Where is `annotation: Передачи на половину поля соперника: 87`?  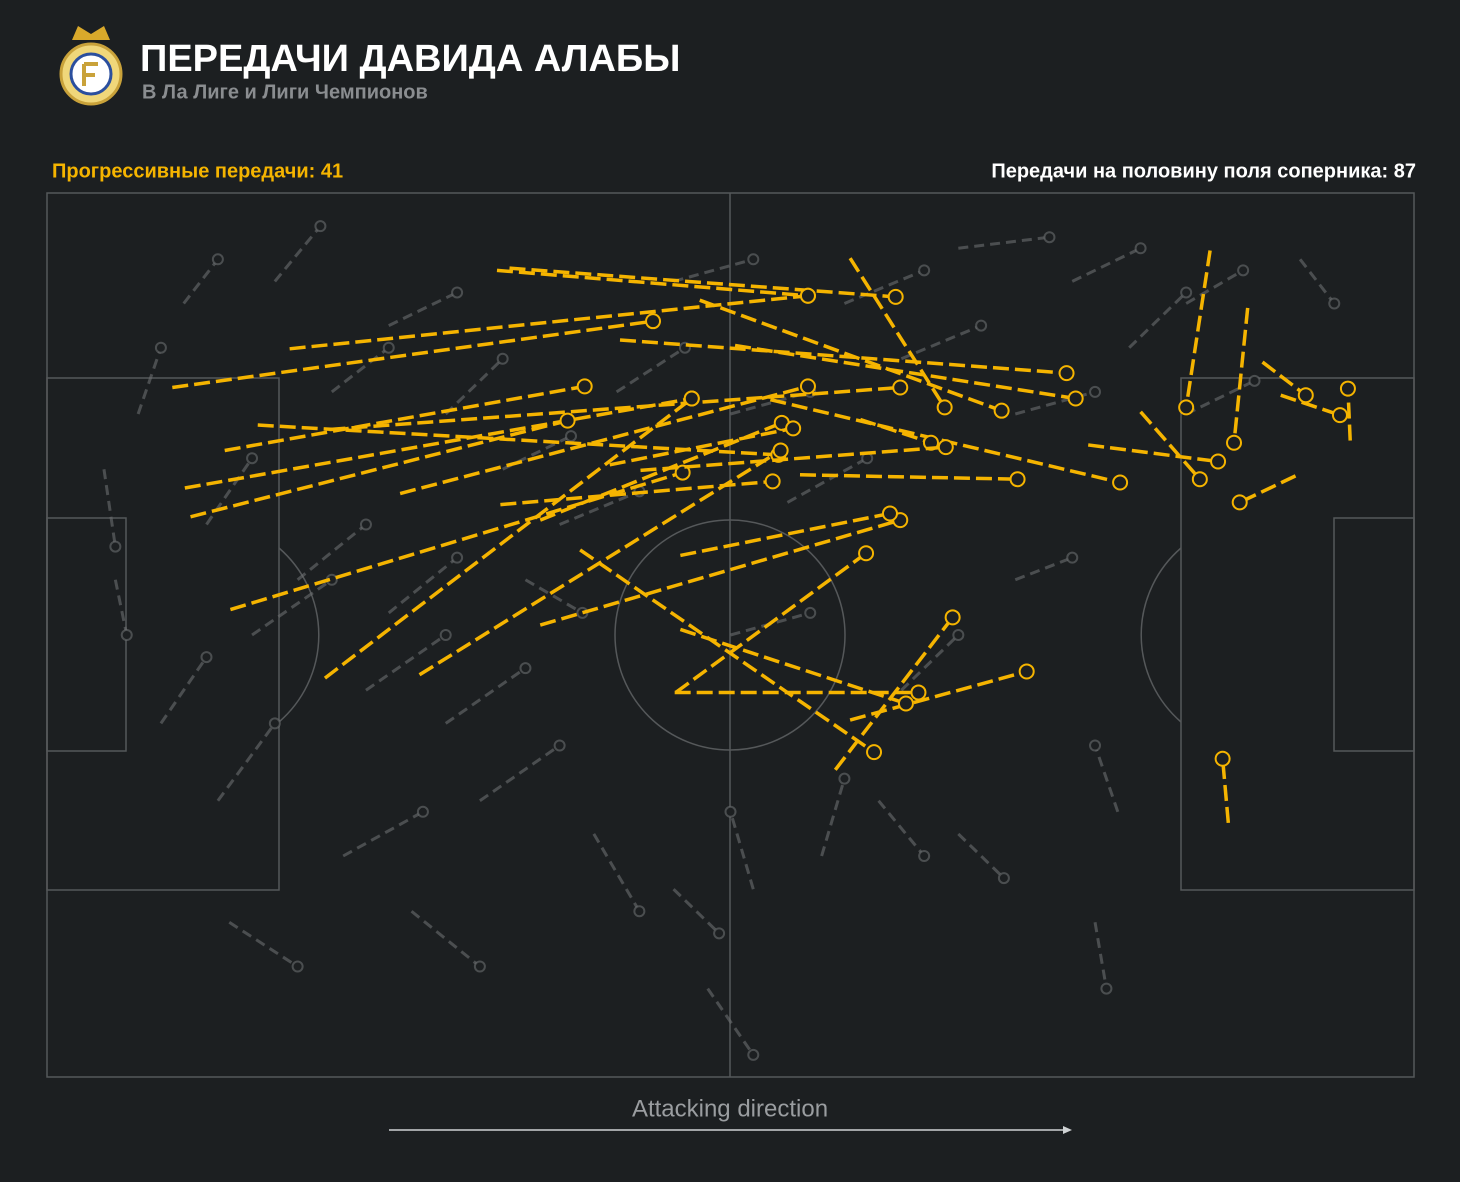
annotation: Передачи на половину поля соперника: 87 is located at coordinates (1203, 171).